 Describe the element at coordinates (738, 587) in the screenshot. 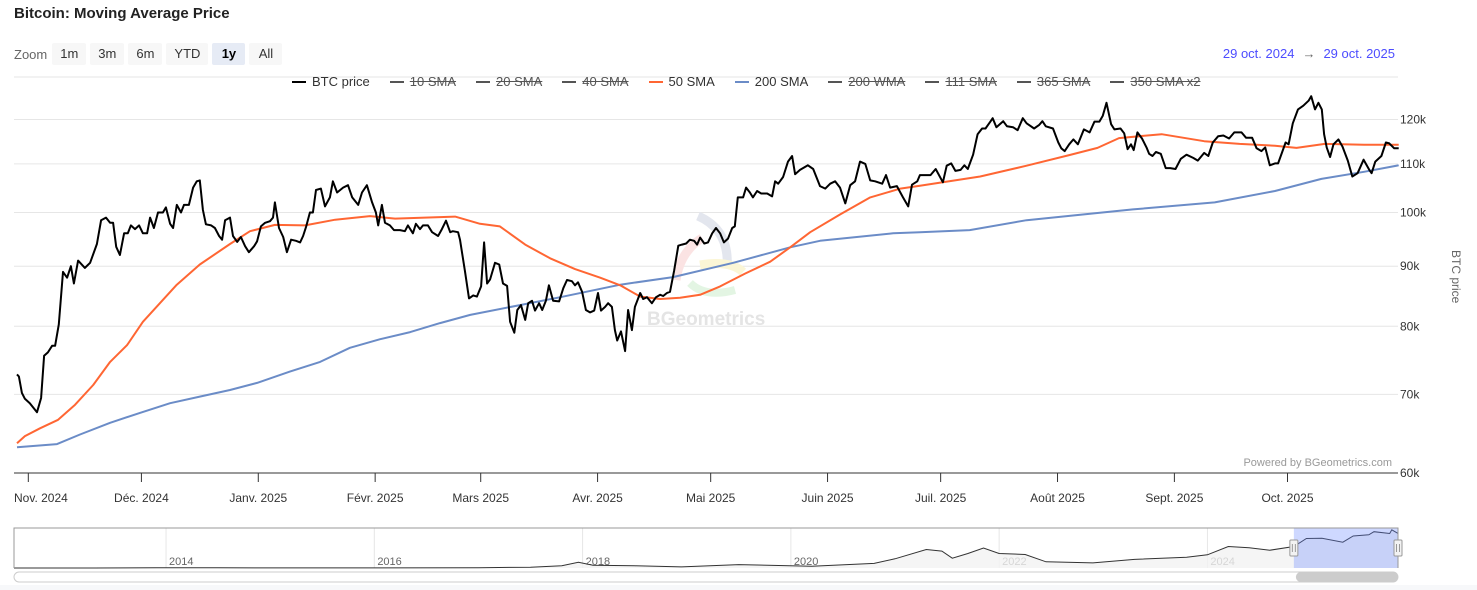

I see `page-bottom-strip` at that location.